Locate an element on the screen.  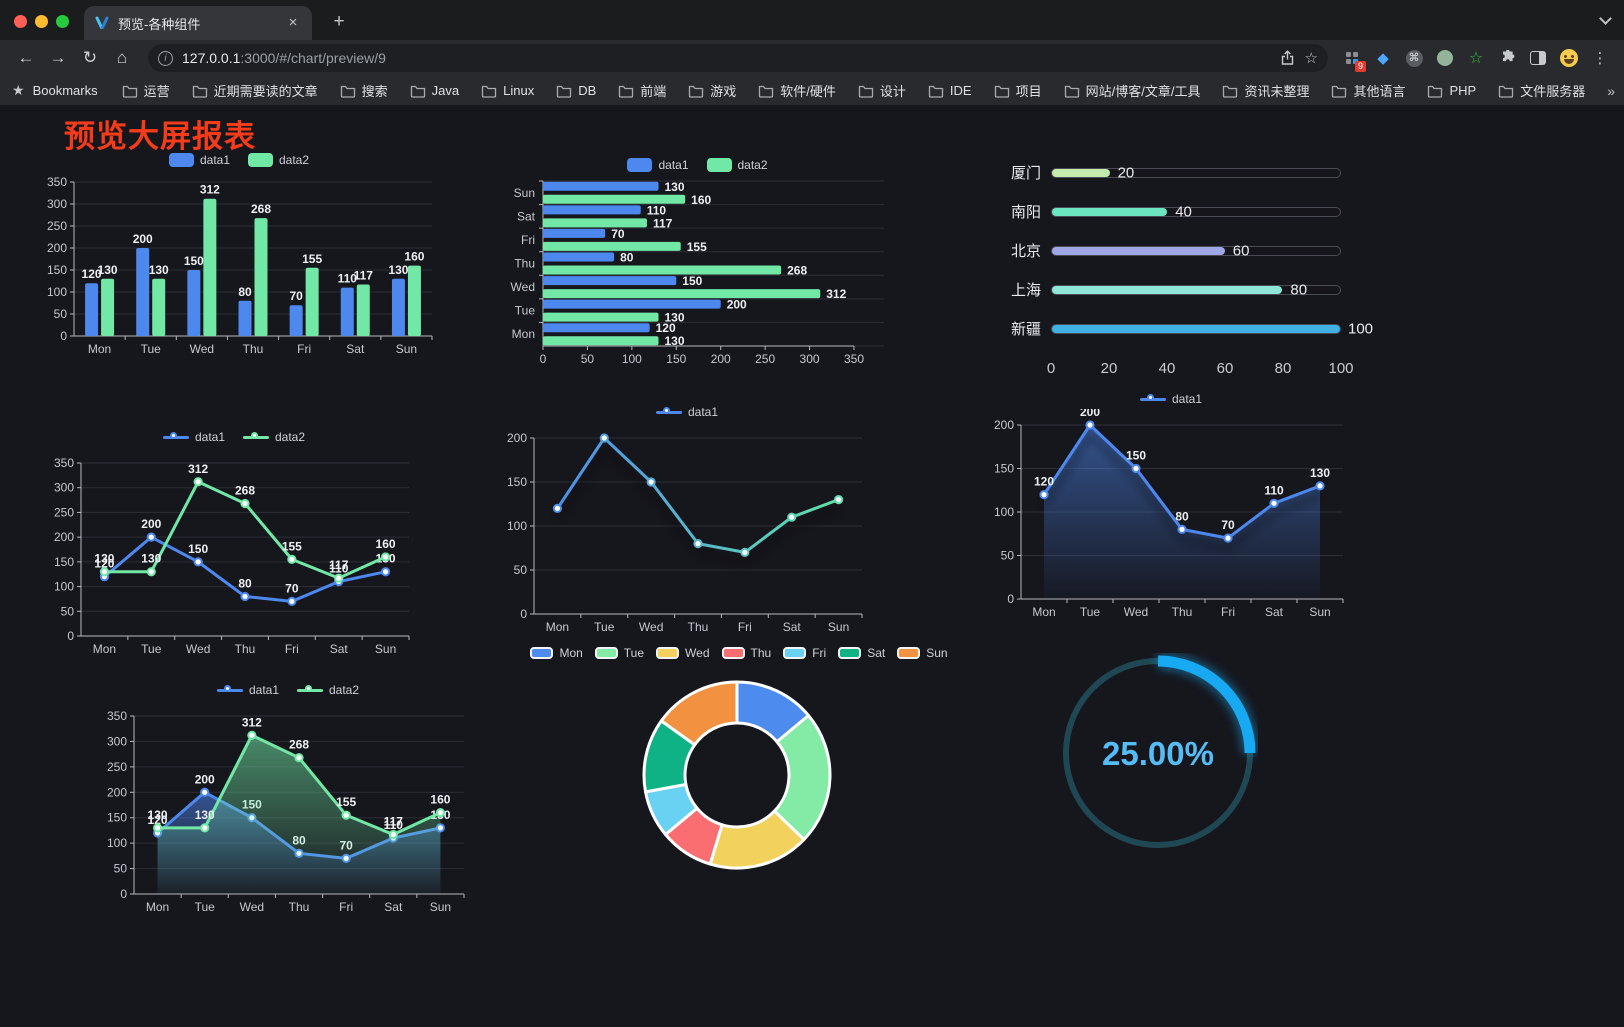
svg-text: Sun is located at coordinates (1319, 612).